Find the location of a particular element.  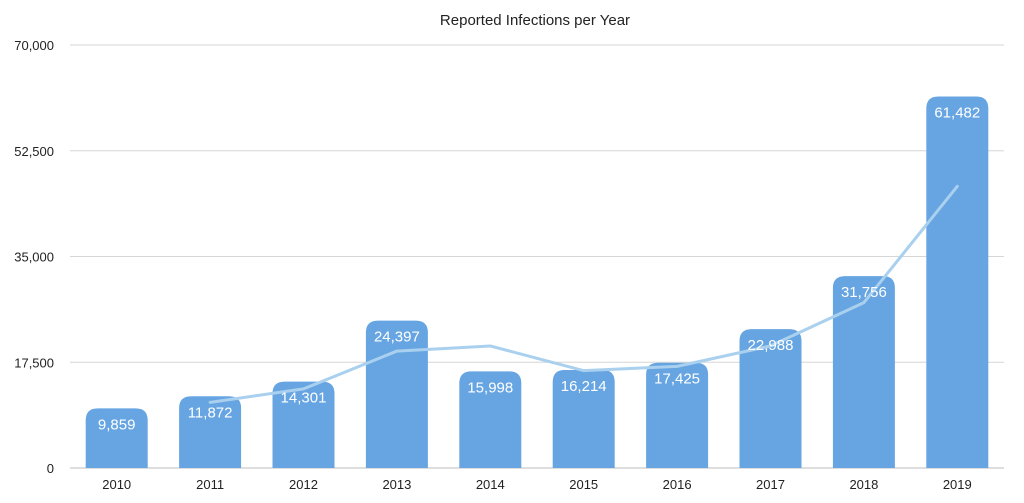

data-label: 31,756 is located at coordinates (864, 292).